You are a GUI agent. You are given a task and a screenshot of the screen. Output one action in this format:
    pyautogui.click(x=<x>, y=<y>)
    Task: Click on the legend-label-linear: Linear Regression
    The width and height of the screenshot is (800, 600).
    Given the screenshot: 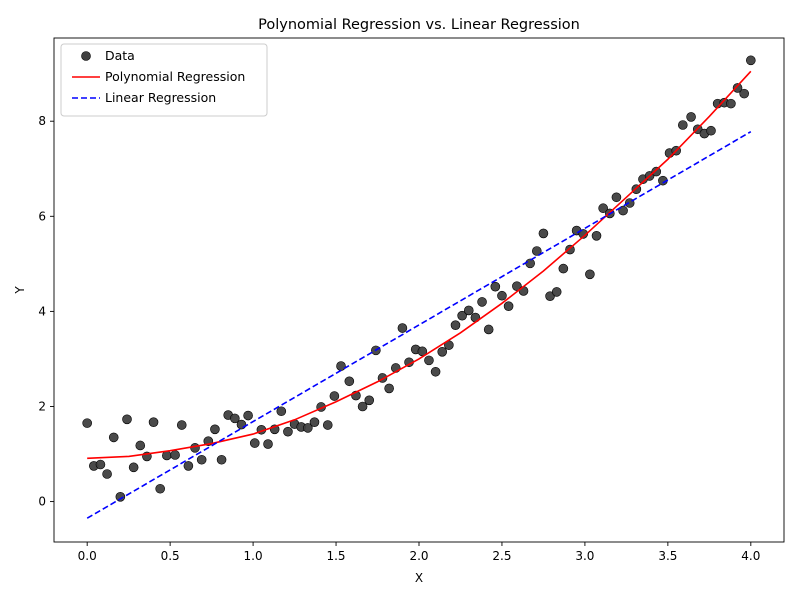 What is the action you would take?
    pyautogui.click(x=160, y=97)
    